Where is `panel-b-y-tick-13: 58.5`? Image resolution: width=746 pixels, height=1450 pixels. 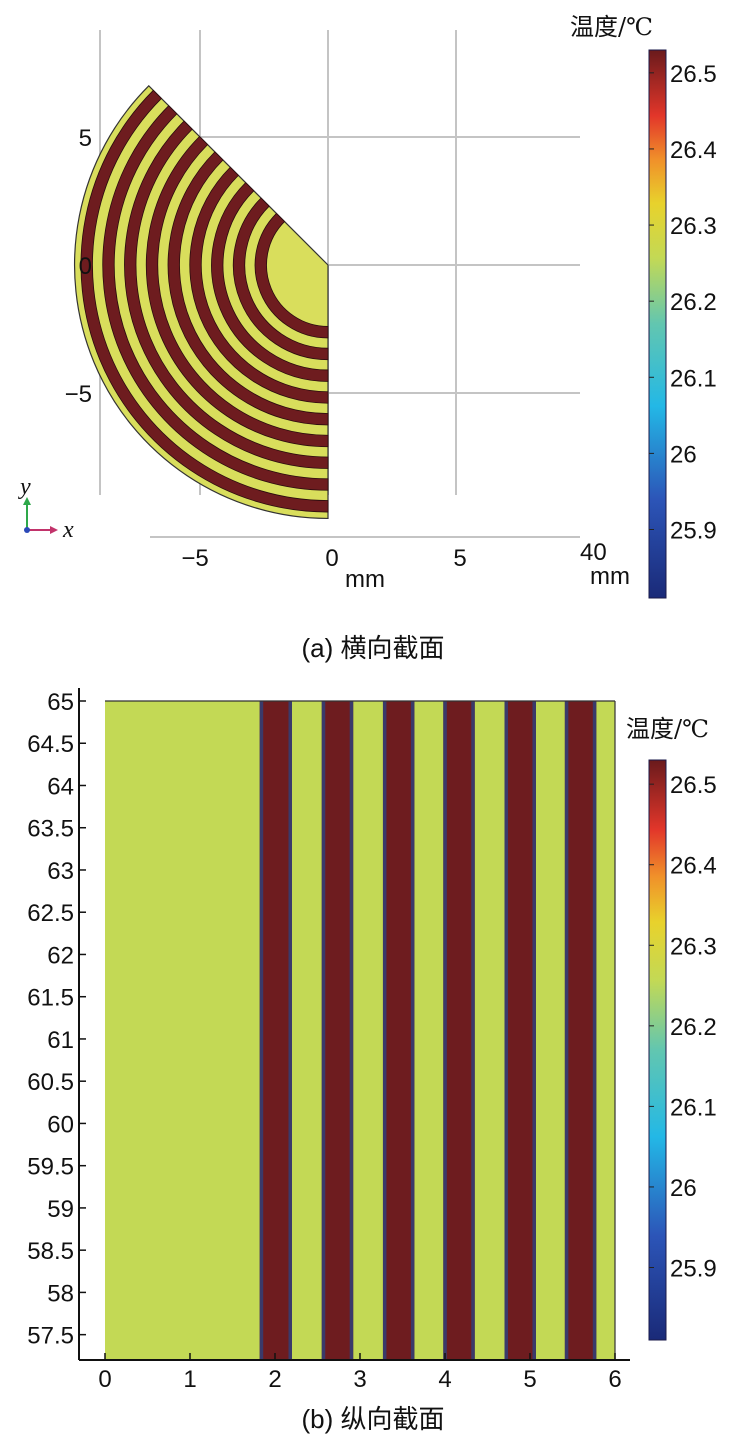 panel-b-y-tick-13: 58.5 is located at coordinates (50, 1251).